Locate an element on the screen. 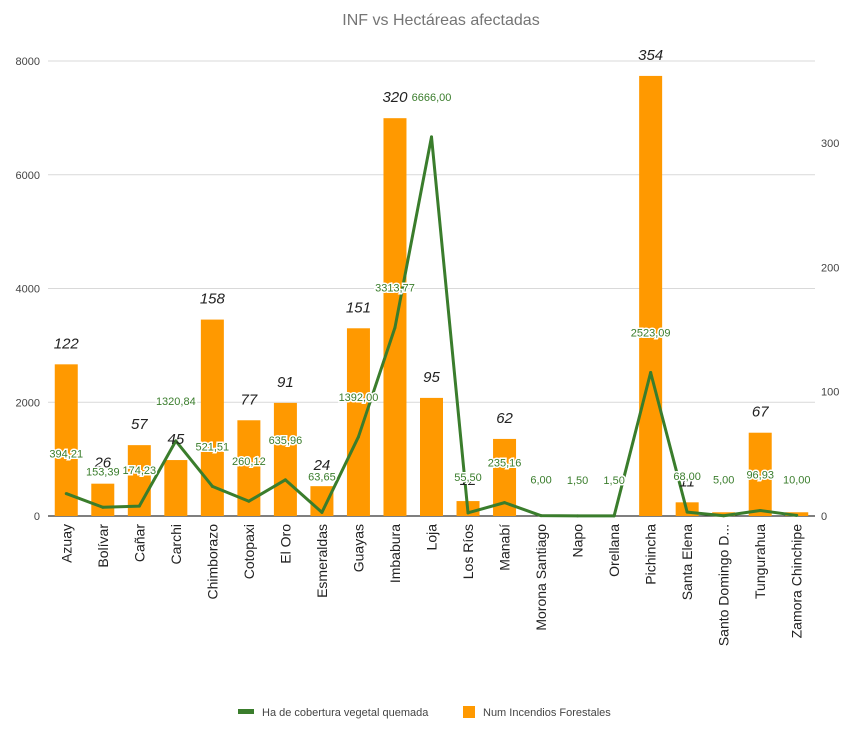  bar-value-label: 57 is located at coordinates (139, 424).